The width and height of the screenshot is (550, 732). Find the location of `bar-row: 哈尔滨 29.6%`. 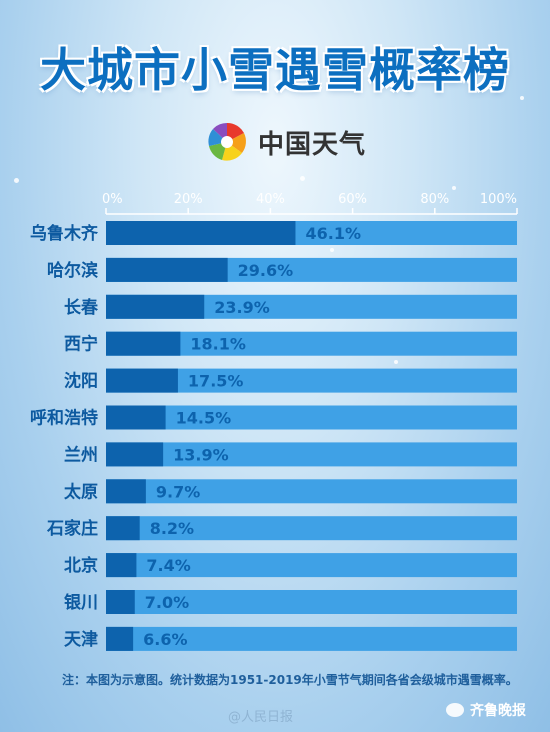

bar-row: 哈尔滨 29.6% is located at coordinates (282, 269).